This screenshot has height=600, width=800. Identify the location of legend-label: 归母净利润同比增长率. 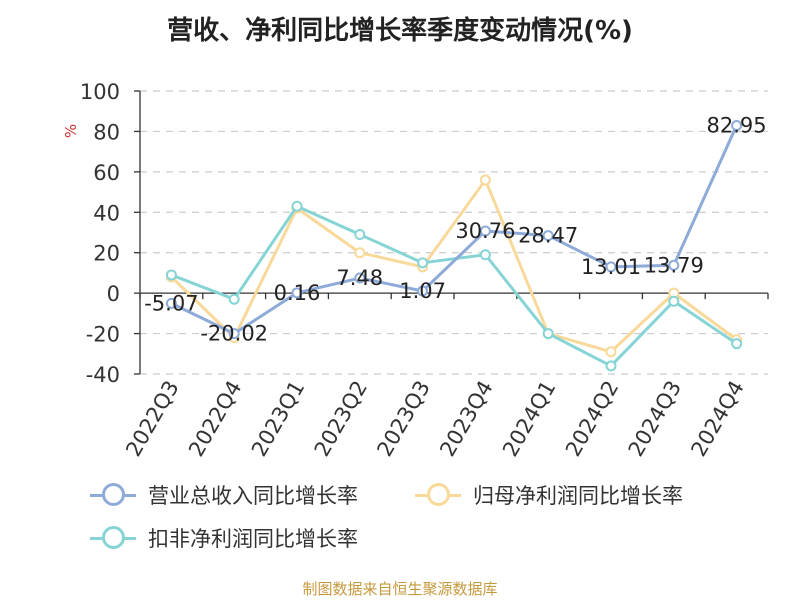
(578, 496).